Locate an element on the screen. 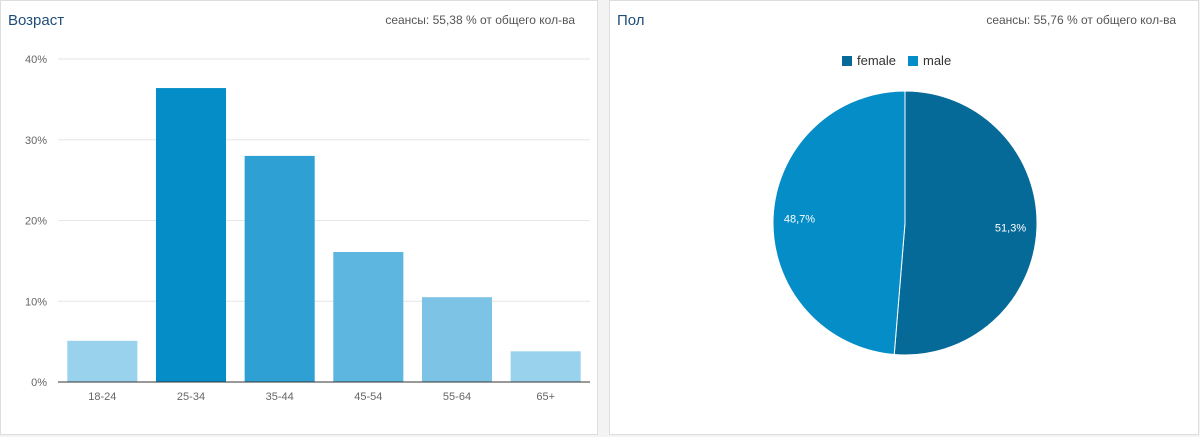 This screenshot has height=437, width=1200. legend-swatch-female is located at coordinates (847, 61).